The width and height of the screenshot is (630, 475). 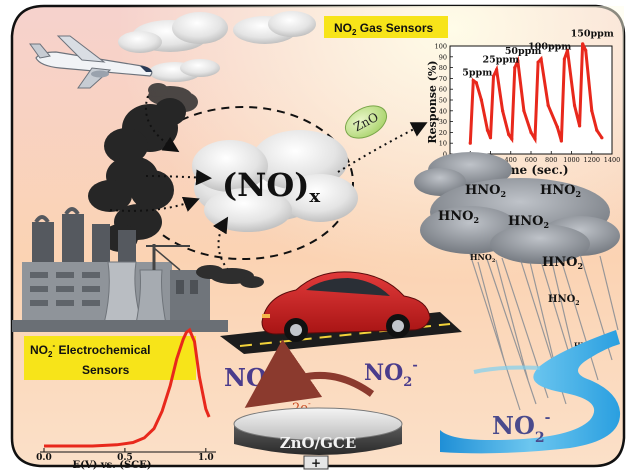 What do you see at coordinates (591, 160) in the screenshot?
I see `gas-x-tick-label: 1200` at bounding box center [591, 160].